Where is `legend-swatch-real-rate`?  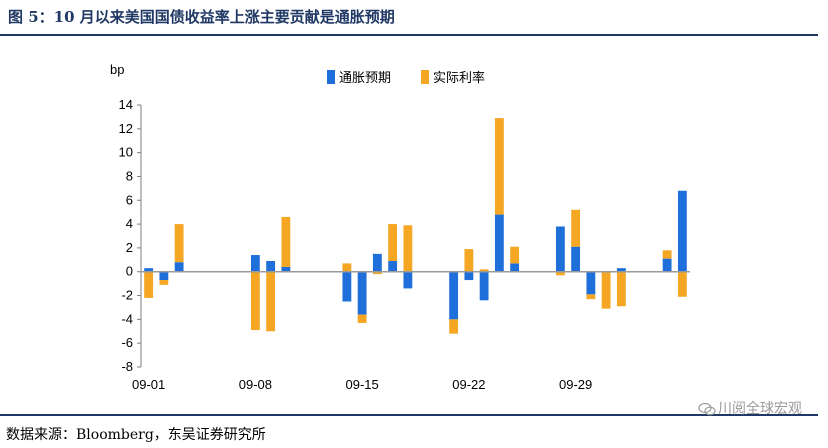
legend-swatch-real-rate is located at coordinates (425, 77).